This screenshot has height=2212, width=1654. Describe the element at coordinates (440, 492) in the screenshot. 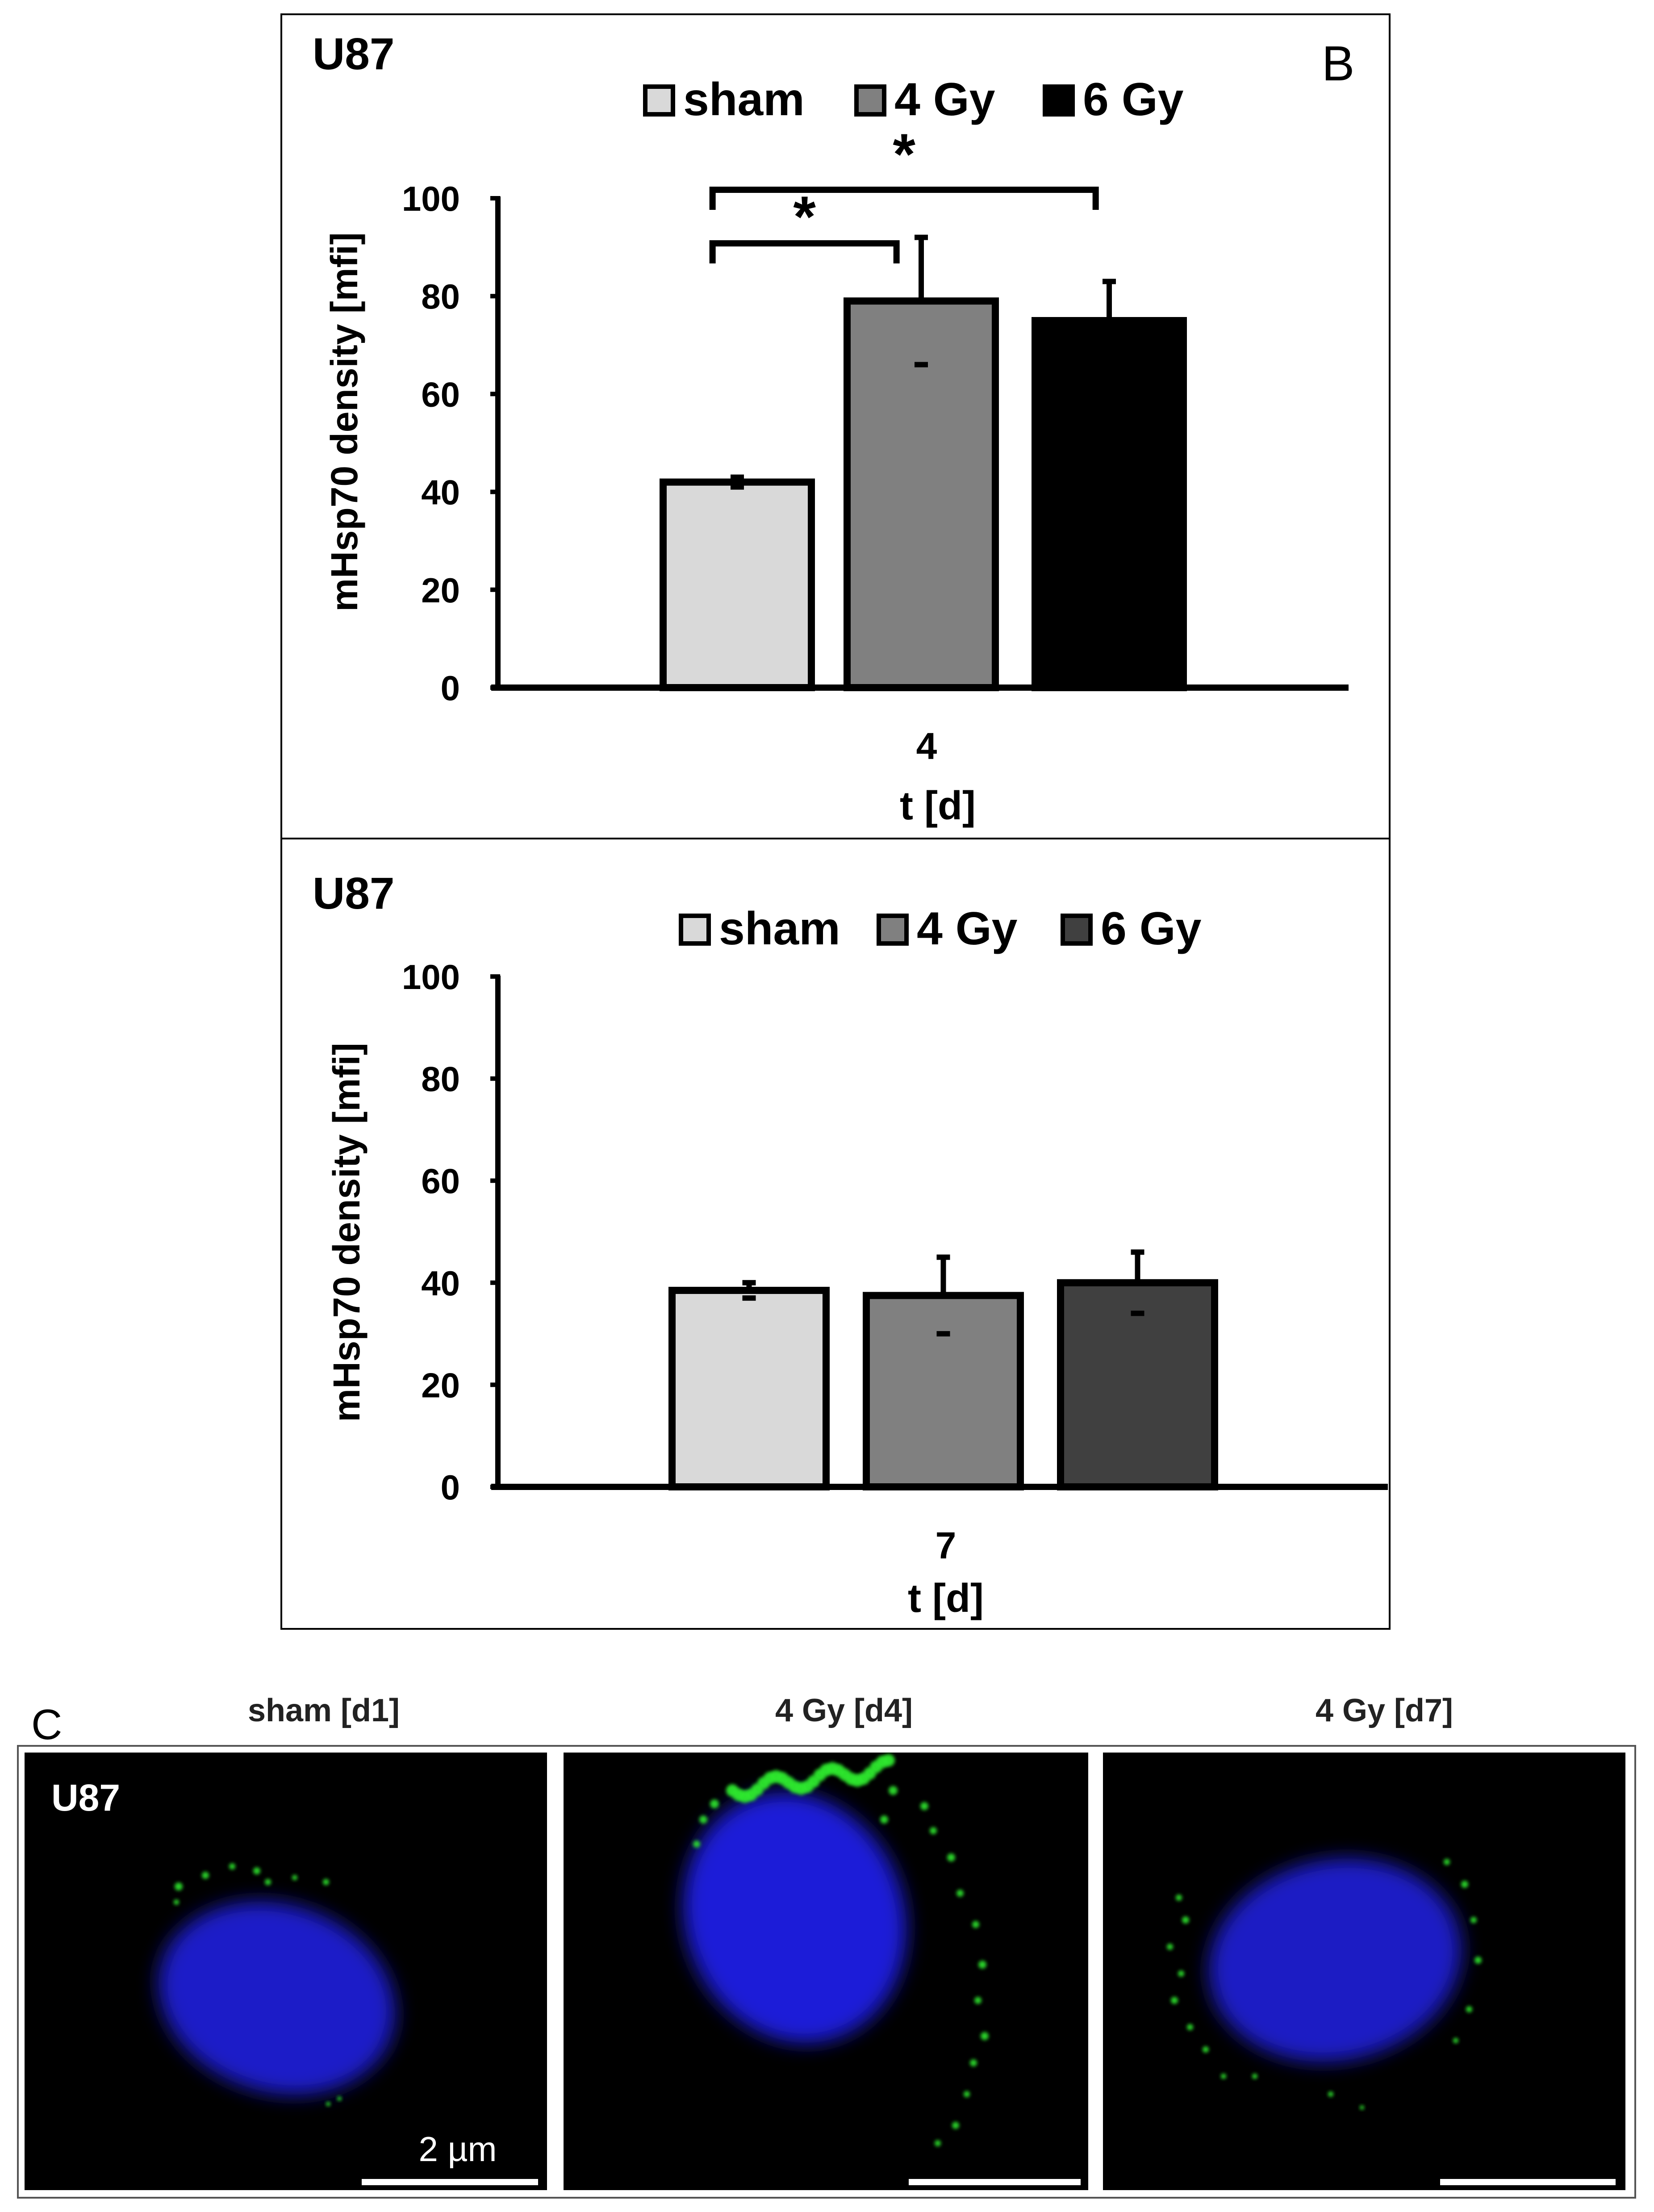

I see `top-tick-label-40: 40` at that location.